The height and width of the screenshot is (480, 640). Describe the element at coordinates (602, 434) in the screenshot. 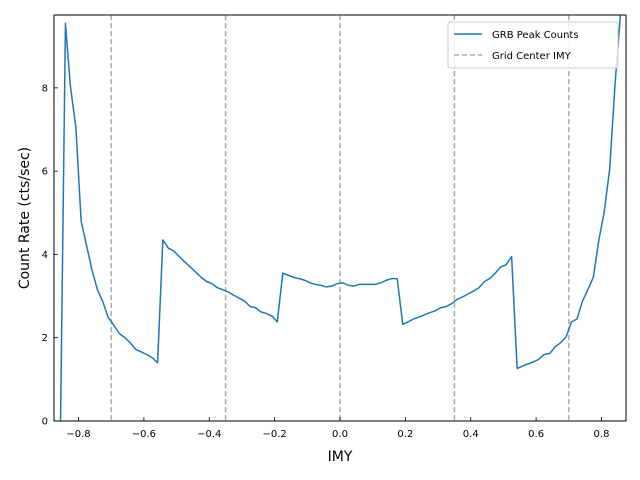

I see `x-tick-label: 0.8` at that location.